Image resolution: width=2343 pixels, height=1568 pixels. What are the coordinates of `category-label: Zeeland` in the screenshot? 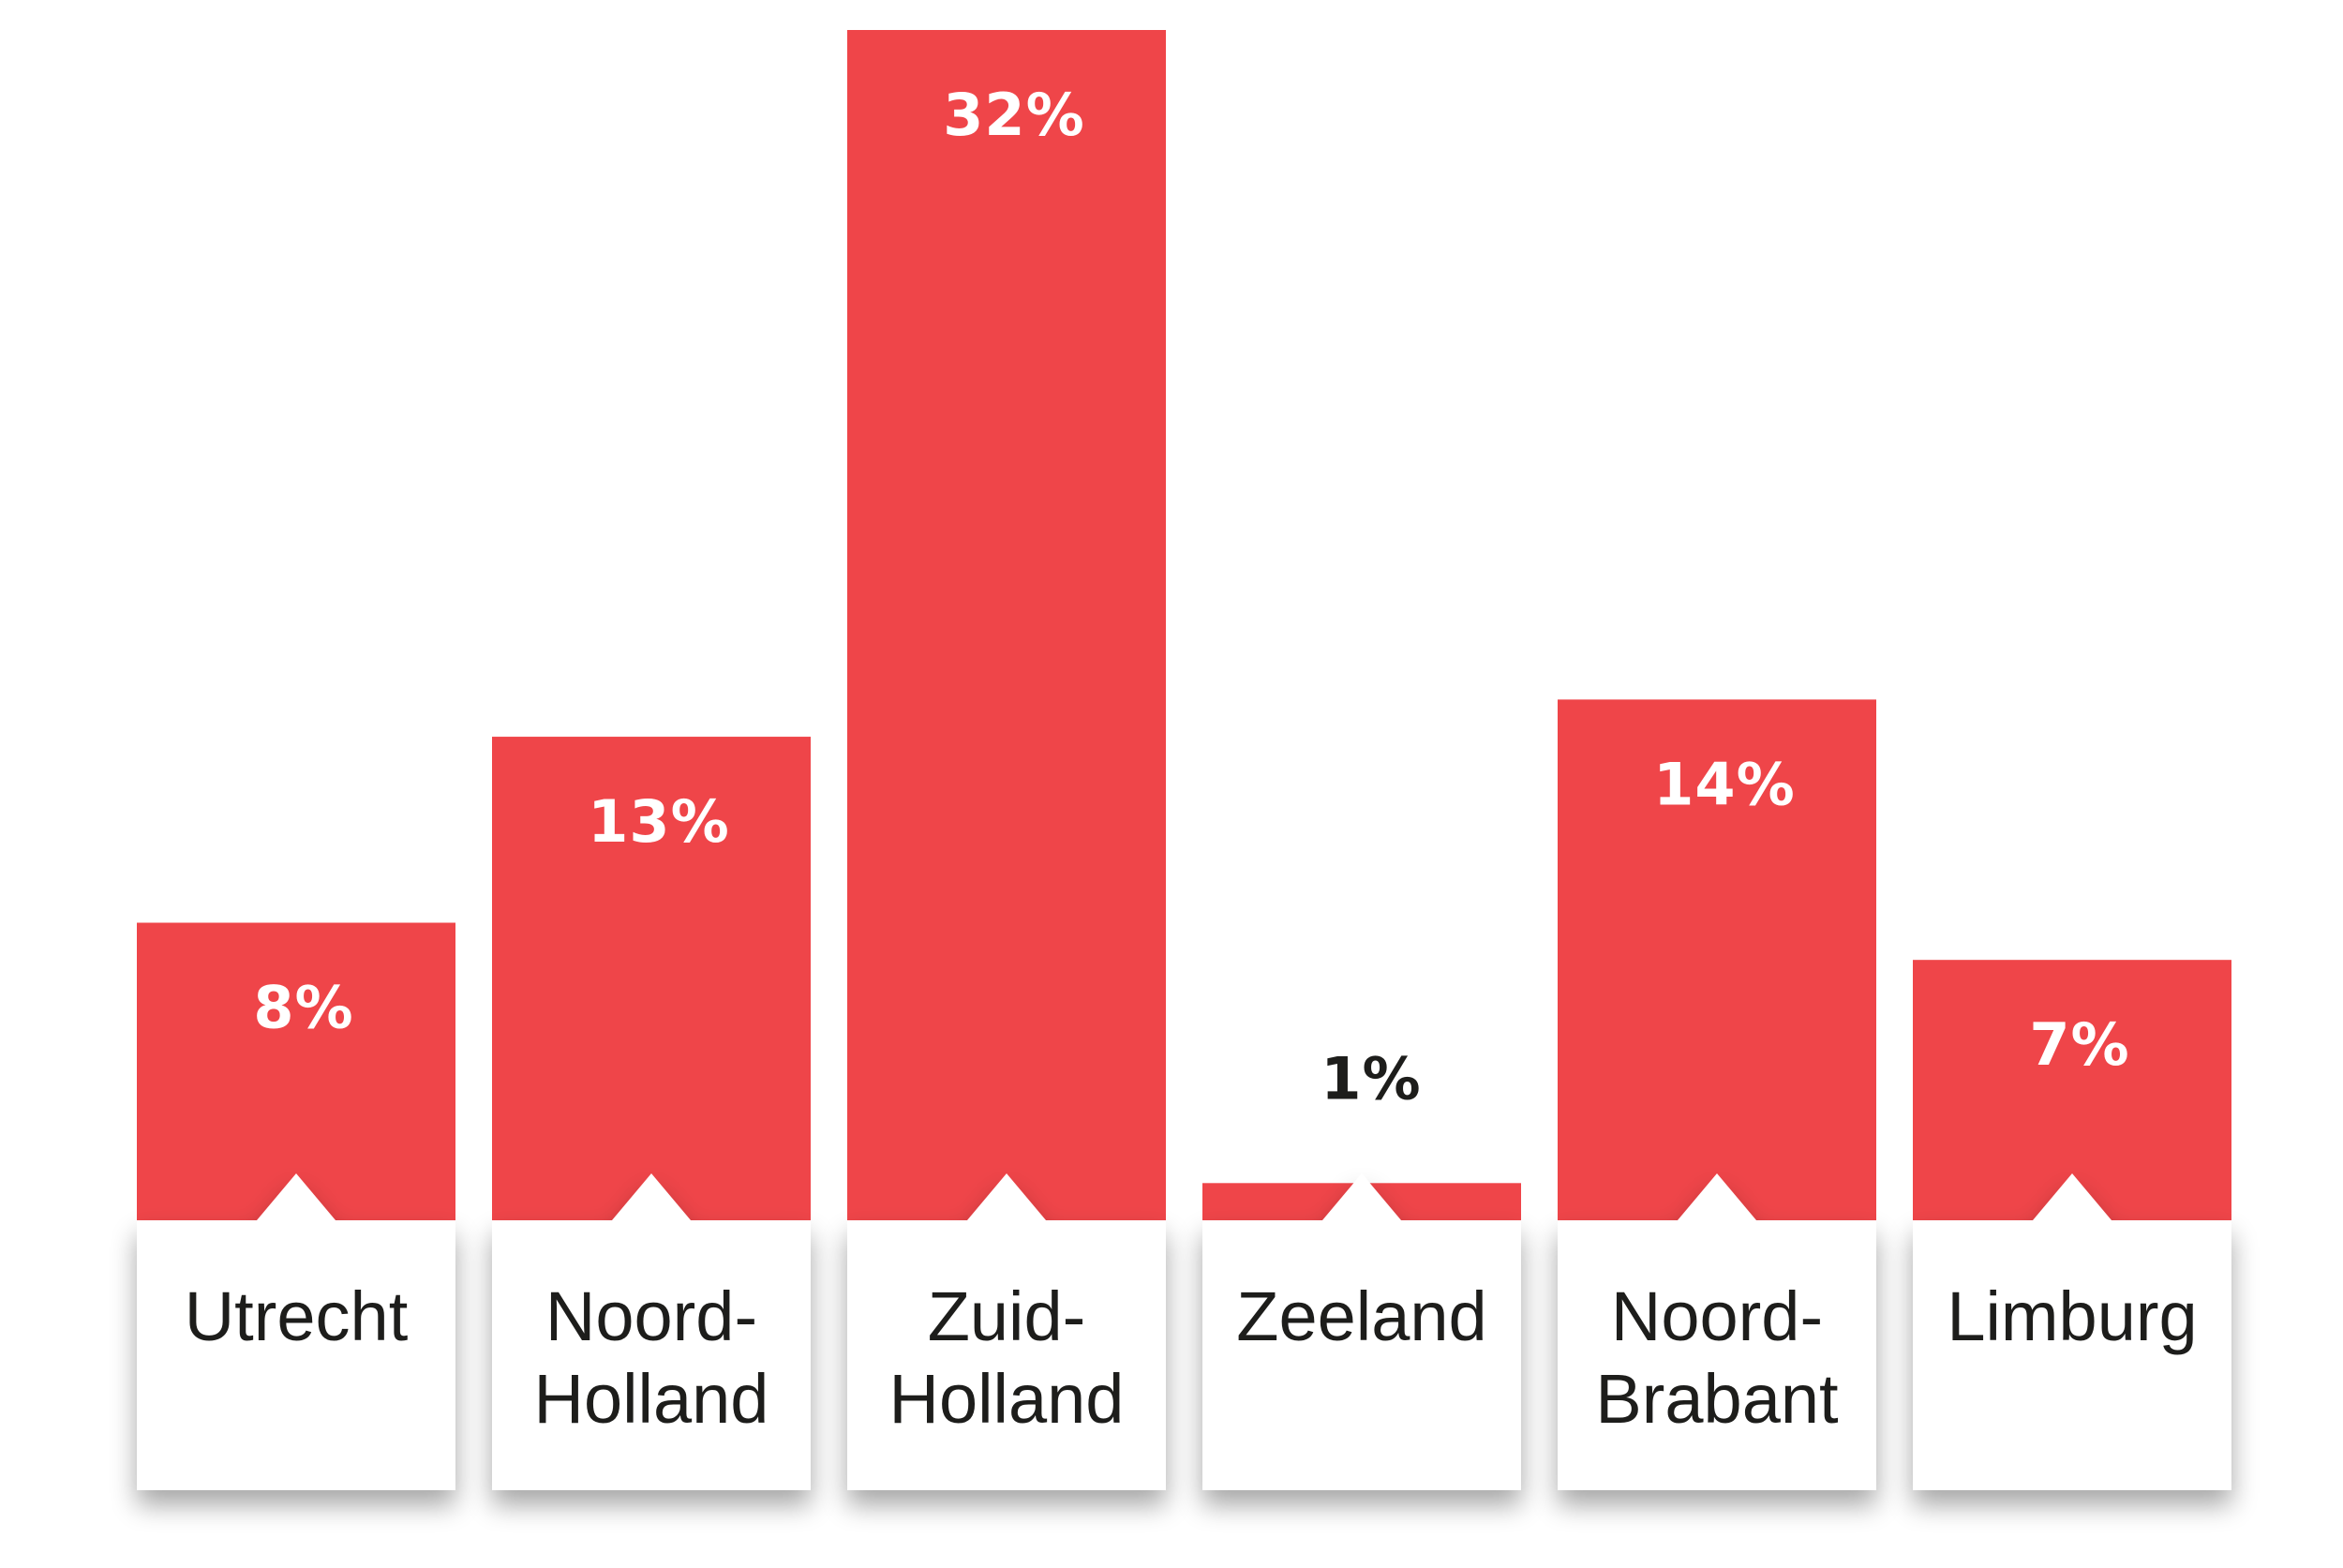 It's located at (1361, 1316).